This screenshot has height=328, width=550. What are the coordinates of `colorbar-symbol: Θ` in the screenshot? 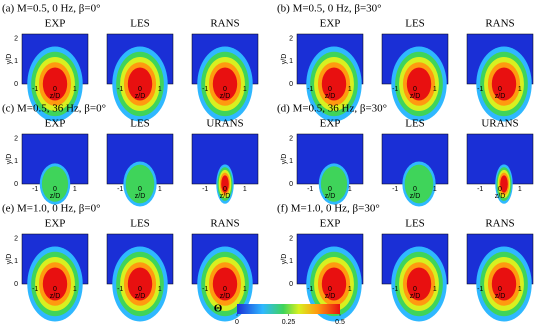 It's located at (218, 309).